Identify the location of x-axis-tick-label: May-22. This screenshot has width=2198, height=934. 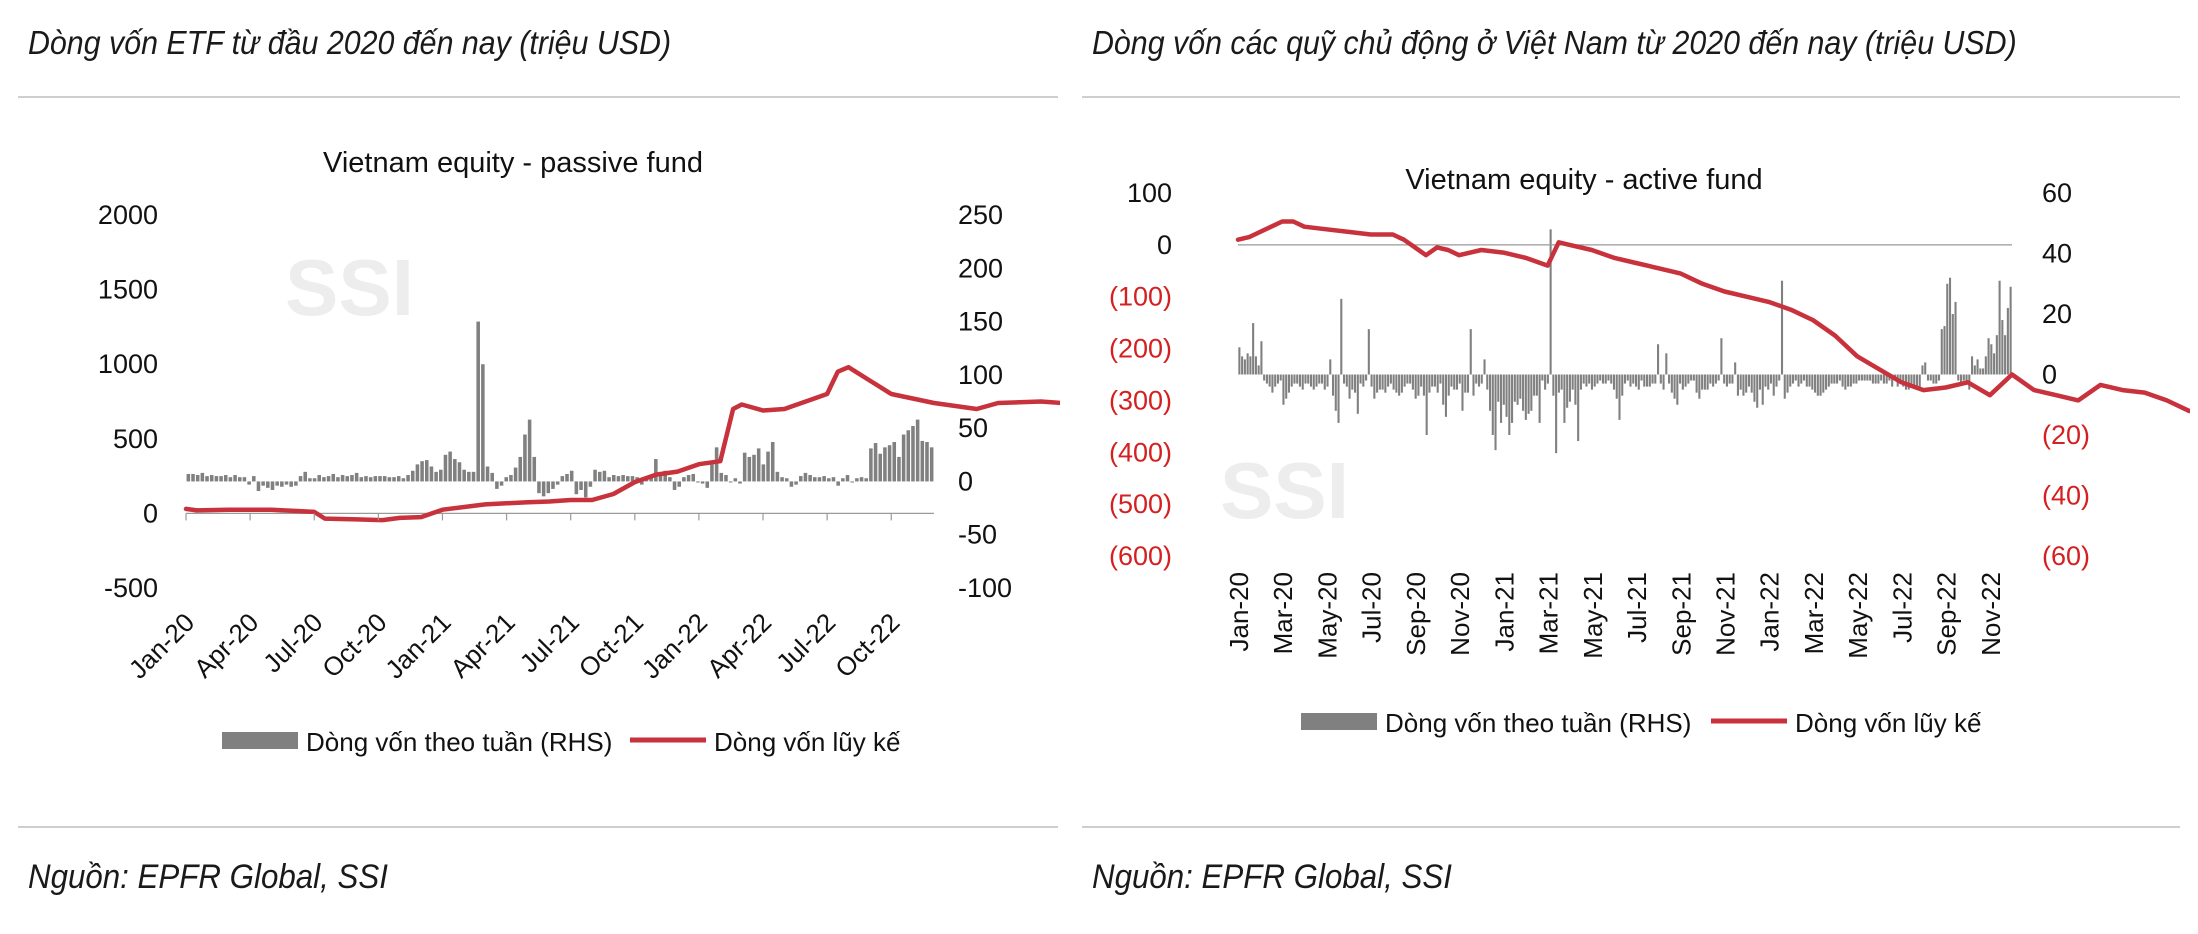
(1858, 615).